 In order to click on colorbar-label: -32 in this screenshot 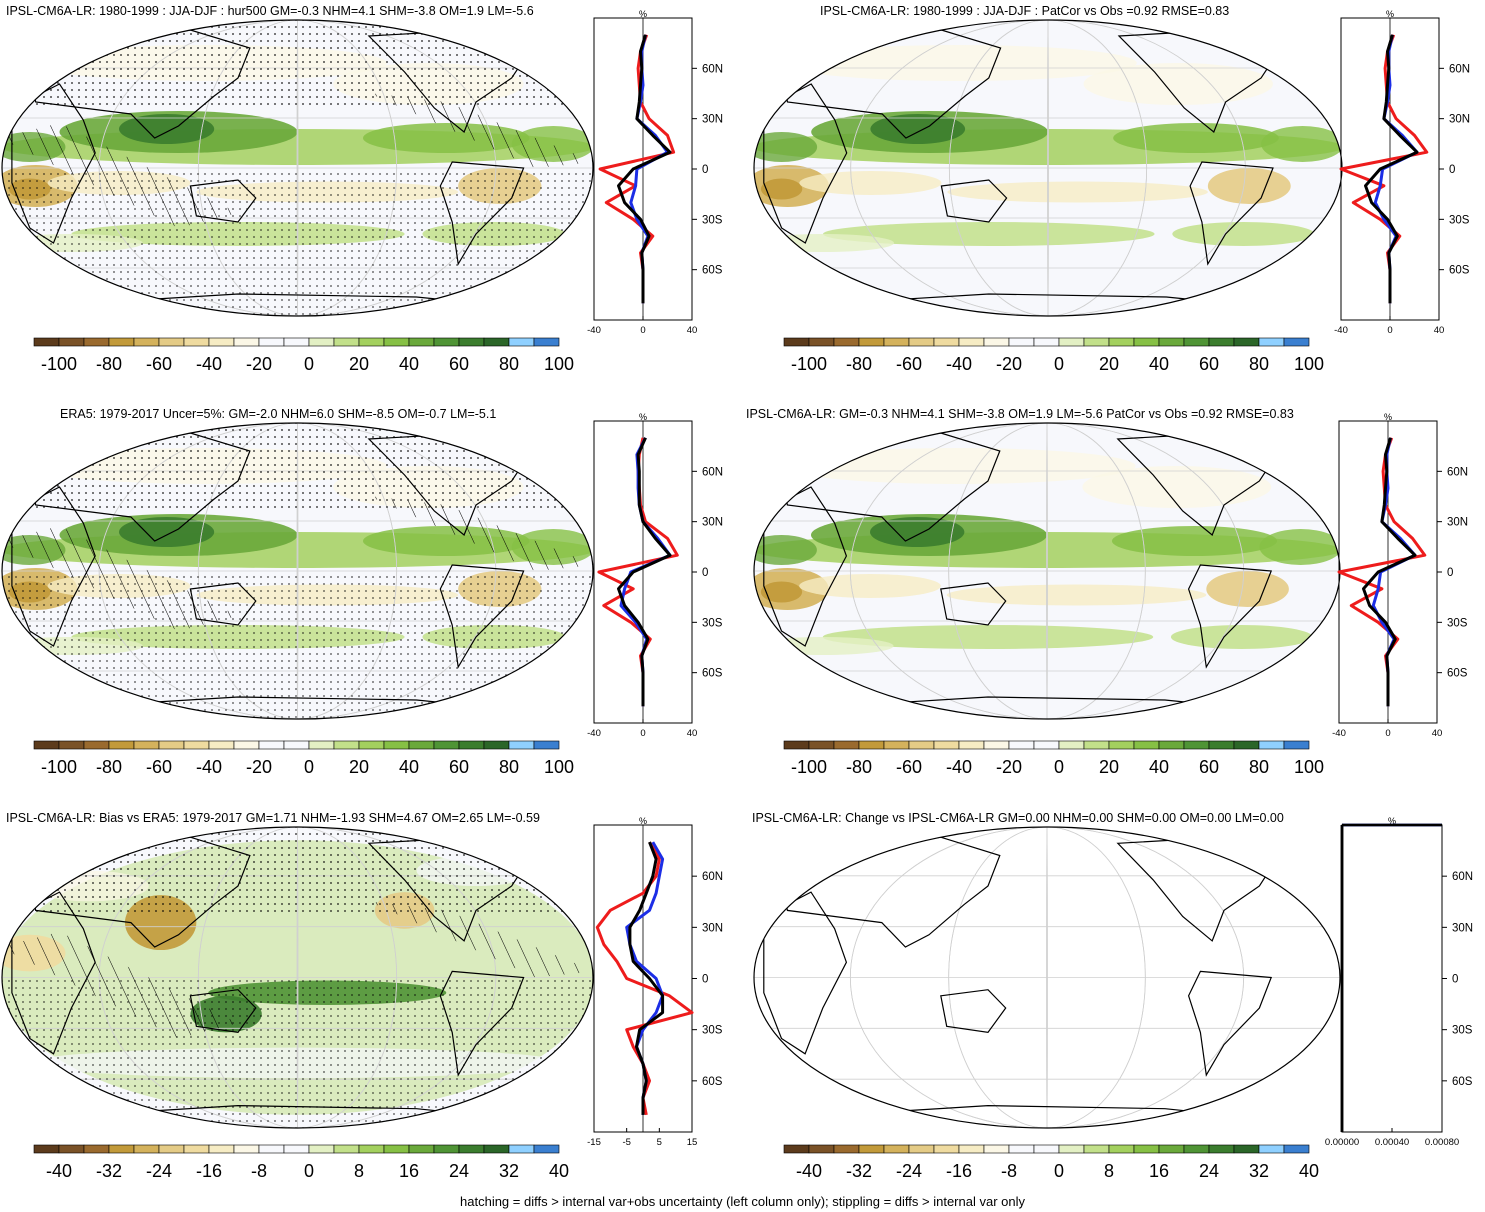, I will do `click(859, 1171)`.